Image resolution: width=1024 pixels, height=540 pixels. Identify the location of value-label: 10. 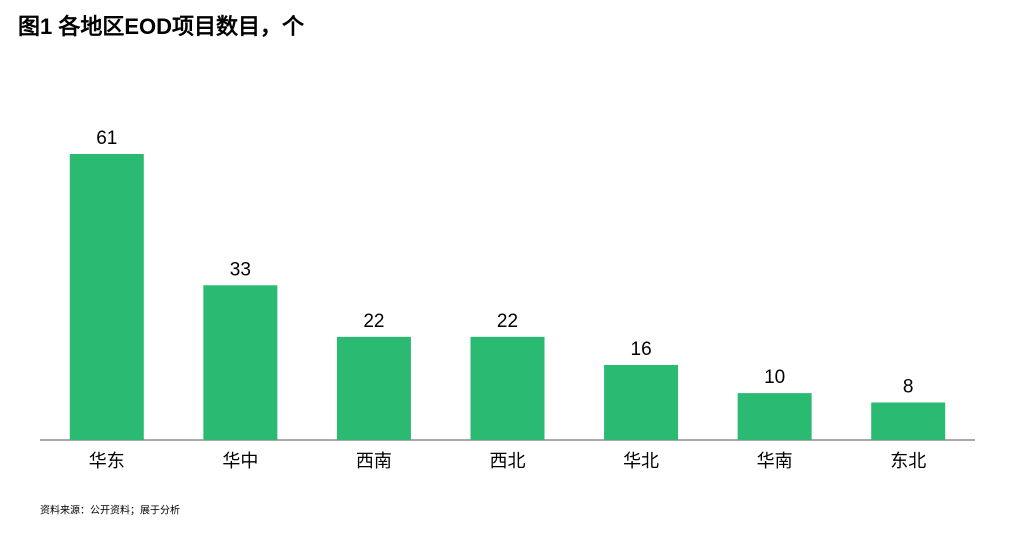
(774, 377).